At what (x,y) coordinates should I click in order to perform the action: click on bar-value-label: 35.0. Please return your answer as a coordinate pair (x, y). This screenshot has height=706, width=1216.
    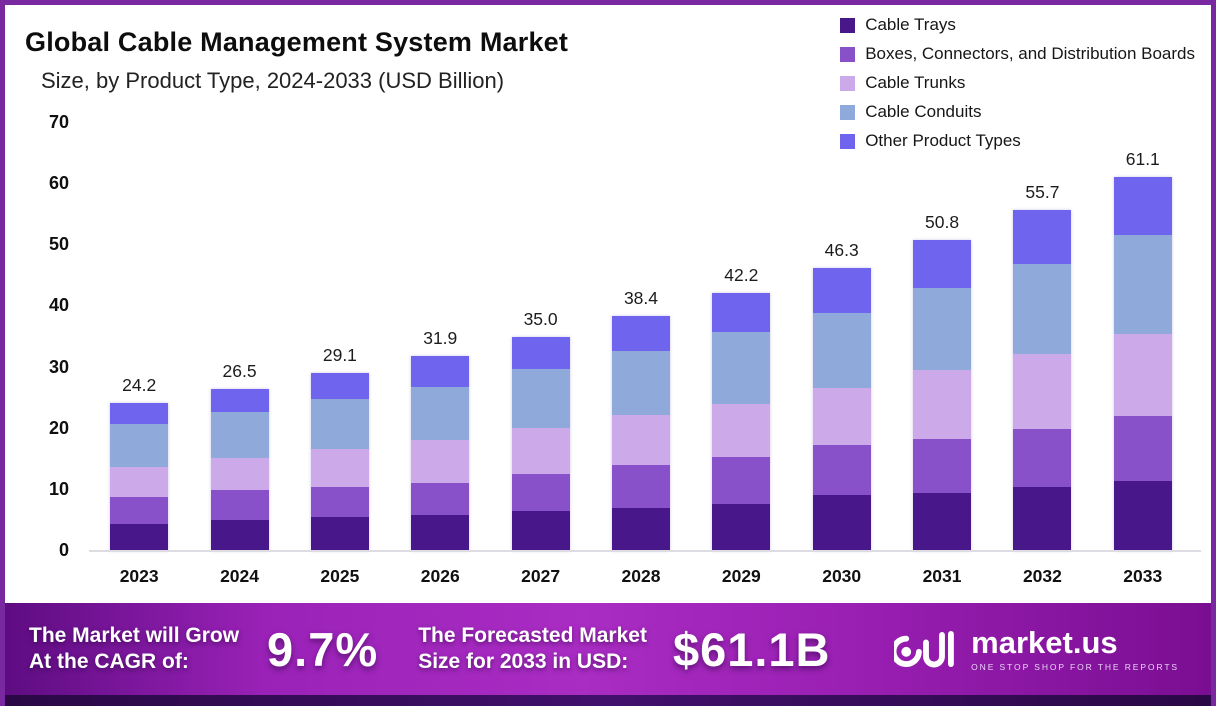
    Looking at the image, I should click on (540, 318).